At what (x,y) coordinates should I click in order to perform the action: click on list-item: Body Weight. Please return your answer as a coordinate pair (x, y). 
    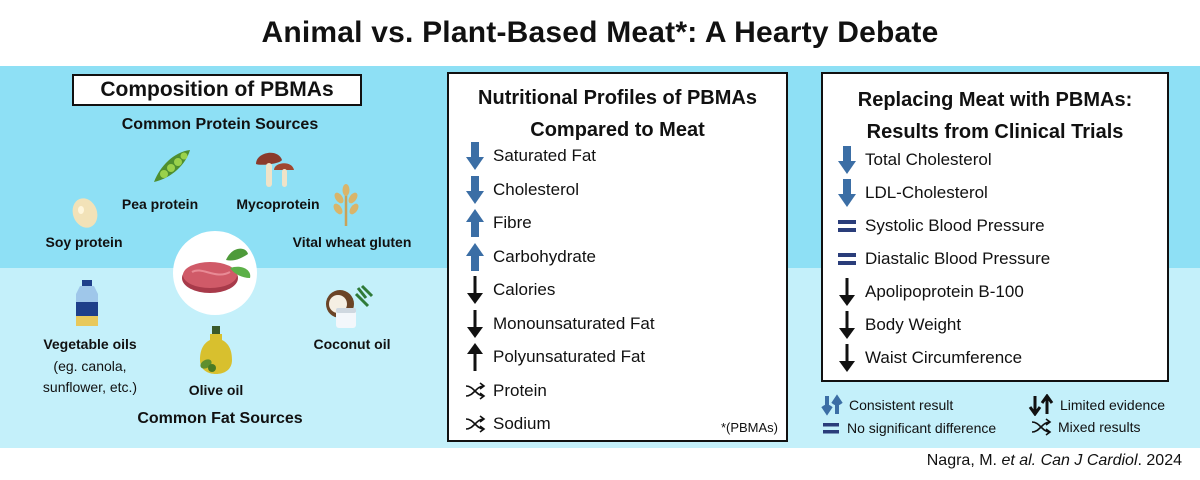
    Looking at the image, I should click on (898, 325).